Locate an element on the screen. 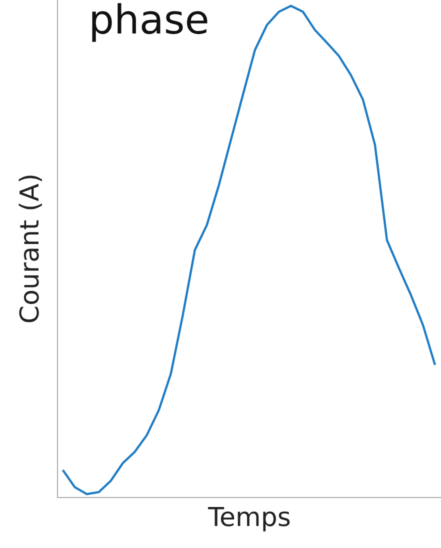 The image size is (441, 548). x-axis-title: Temps is located at coordinates (249, 518).